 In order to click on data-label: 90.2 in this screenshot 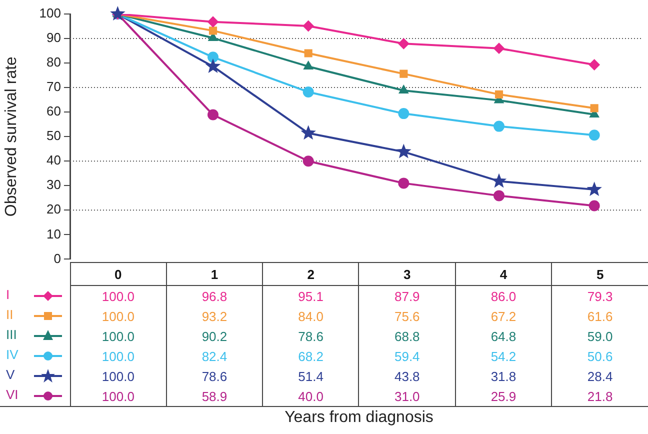, I will do `click(214, 336)`.